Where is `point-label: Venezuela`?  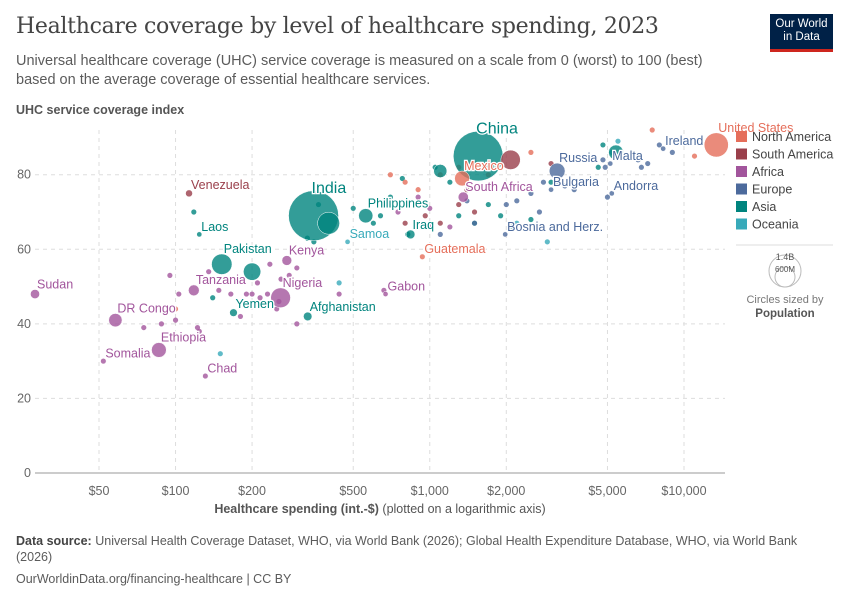 point-label: Venezuela is located at coordinates (220, 185).